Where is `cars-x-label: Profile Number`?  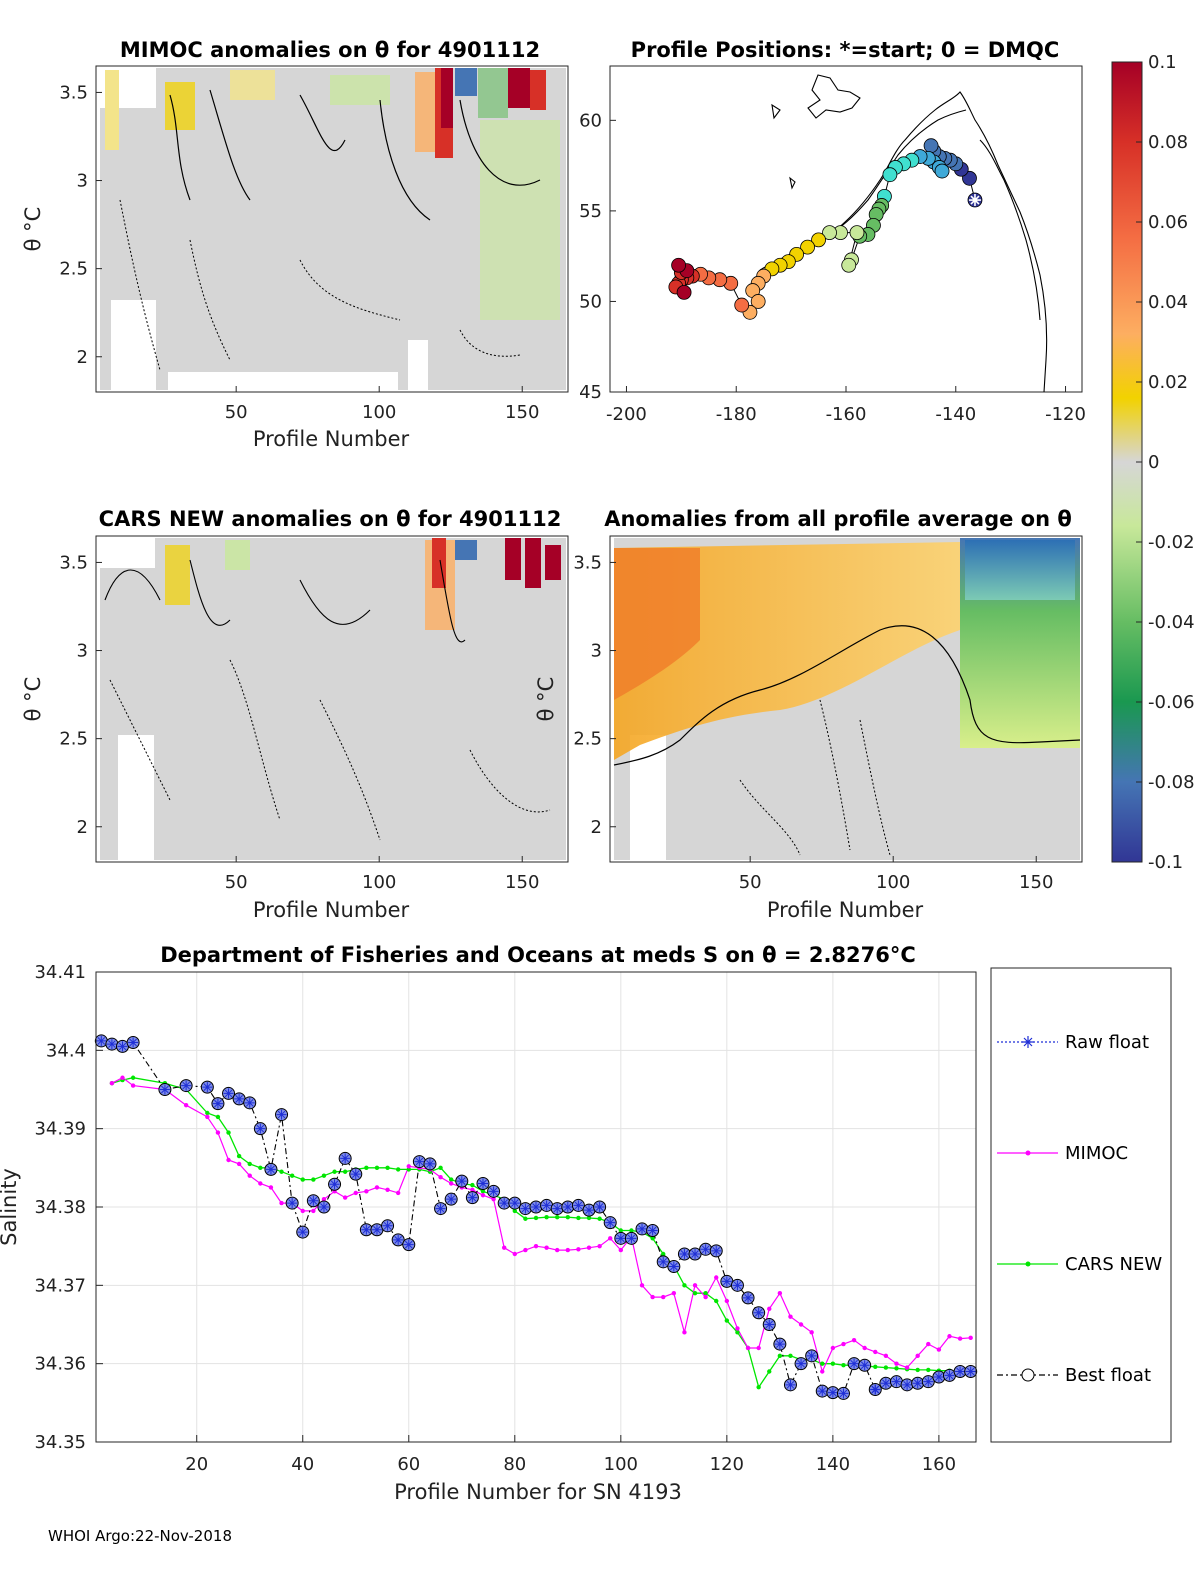 cars-x-label: Profile Number is located at coordinates (331, 910).